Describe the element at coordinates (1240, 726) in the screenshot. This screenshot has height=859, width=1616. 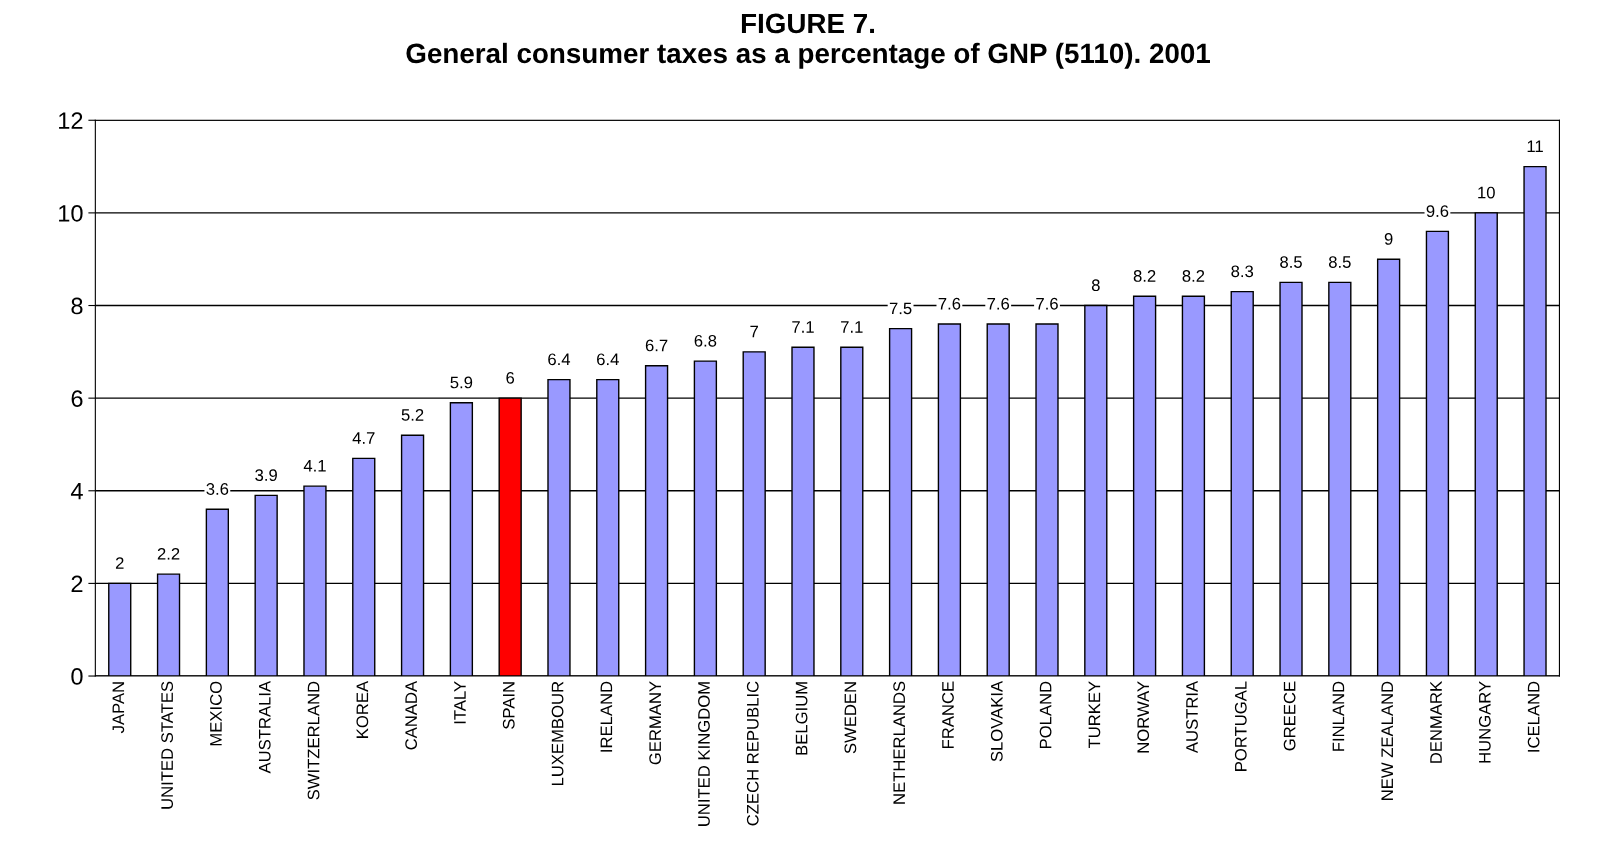
I see `x-tick-label: PORTUGAL` at that location.